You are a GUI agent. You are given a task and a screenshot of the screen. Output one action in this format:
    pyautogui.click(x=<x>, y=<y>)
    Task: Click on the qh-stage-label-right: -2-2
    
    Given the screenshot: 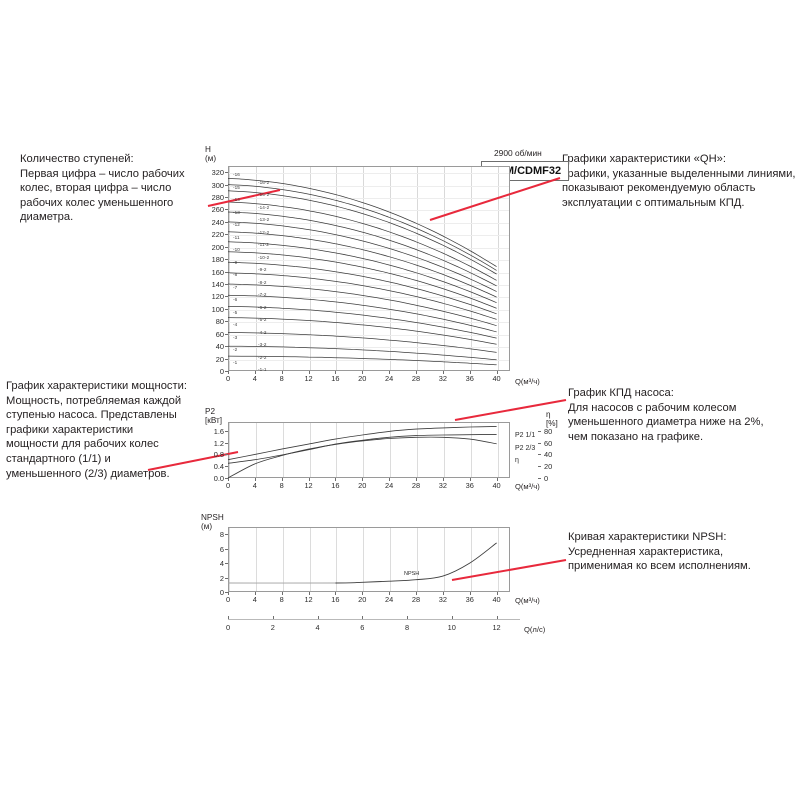 What is the action you would take?
    pyautogui.click(x=262, y=357)
    